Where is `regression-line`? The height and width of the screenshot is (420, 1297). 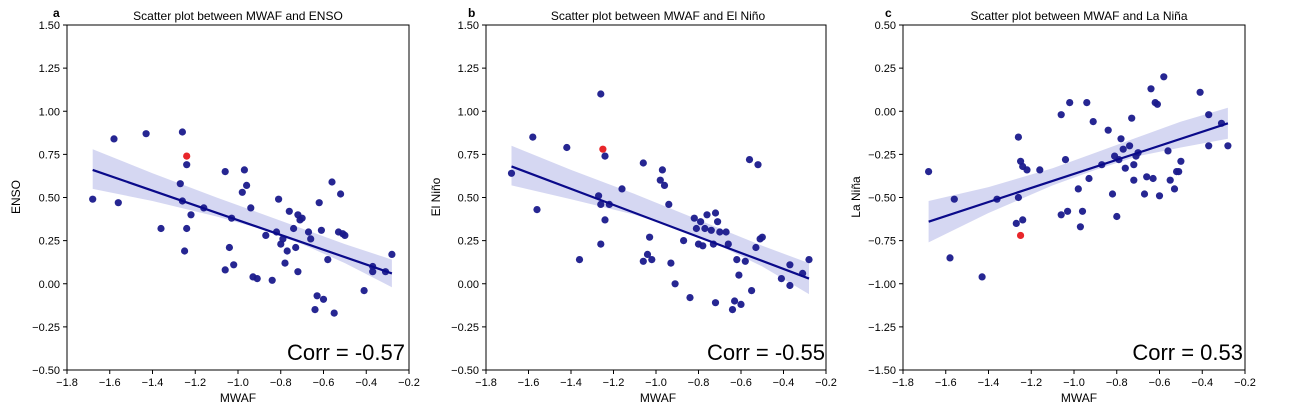
regression-line is located at coordinates (1078, 172).